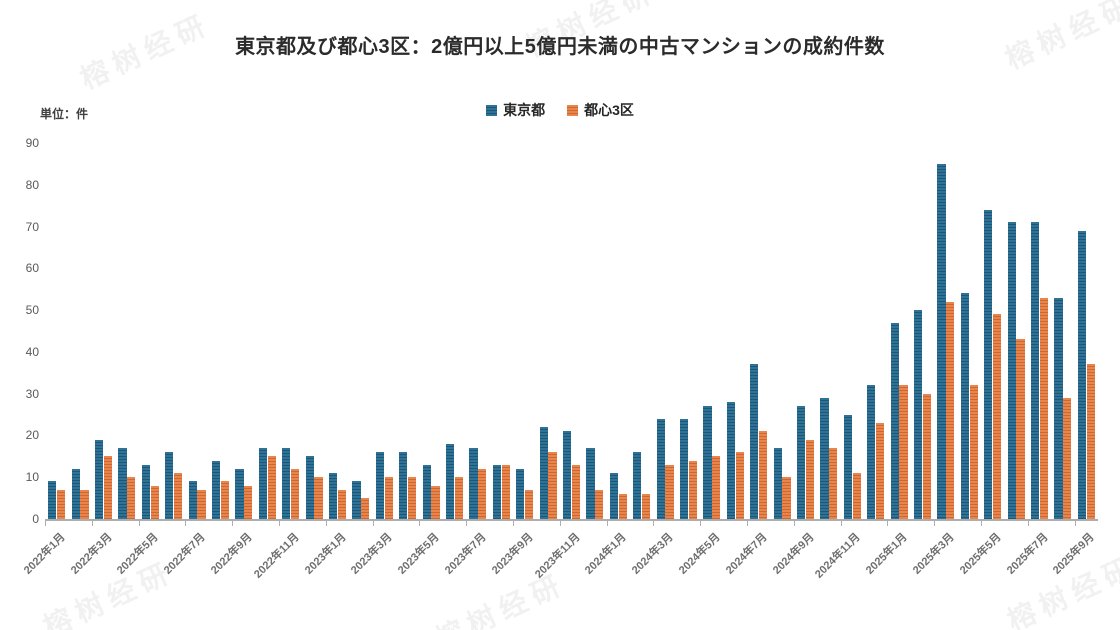 This screenshot has width=1120, height=630. What do you see at coordinates (933, 554) in the screenshot?
I see `x-axis-tick-label: 2025年3月` at bounding box center [933, 554].